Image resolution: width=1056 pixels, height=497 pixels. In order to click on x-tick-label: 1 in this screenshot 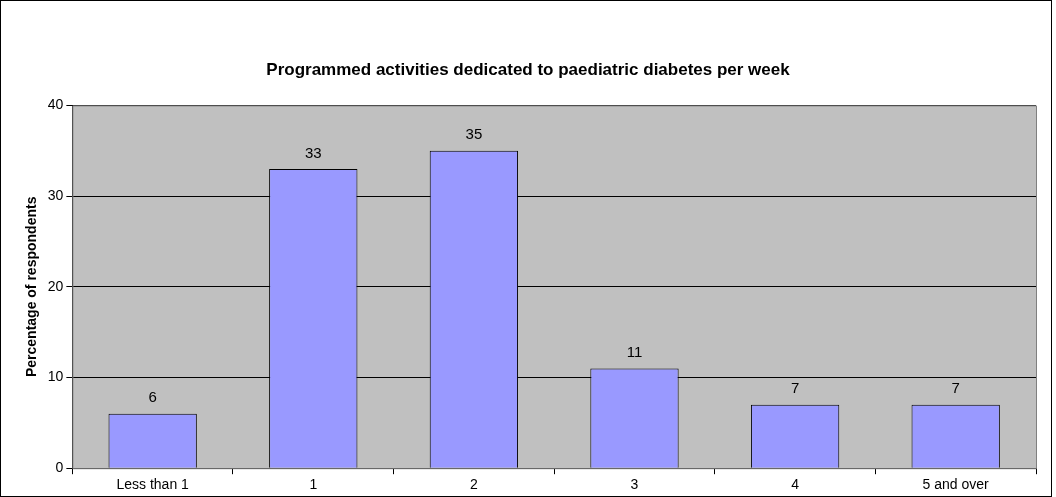, I will do `click(313, 484)`.